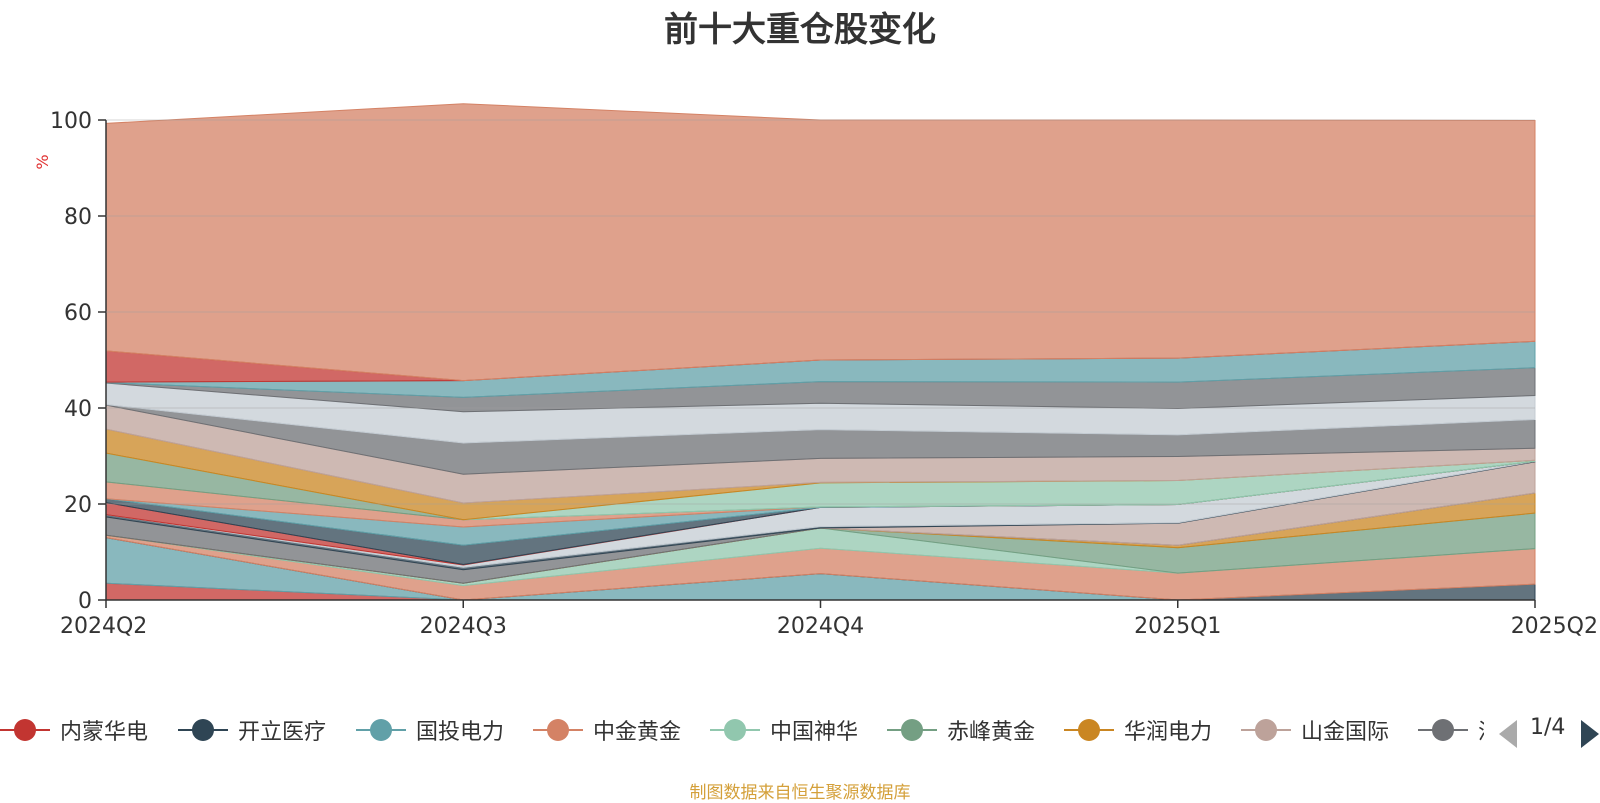 This screenshot has width=1600, height=803. What do you see at coordinates (1168, 732) in the screenshot?
I see `legend-label: 华润电力` at bounding box center [1168, 732].